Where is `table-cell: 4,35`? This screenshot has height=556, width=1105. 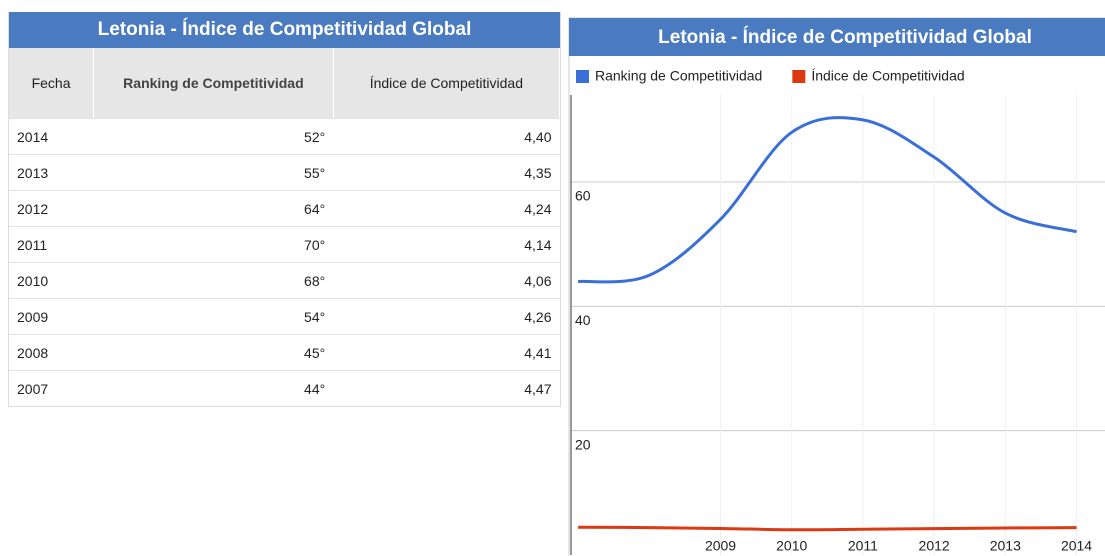
table-cell: 4,35 is located at coordinates (446, 172).